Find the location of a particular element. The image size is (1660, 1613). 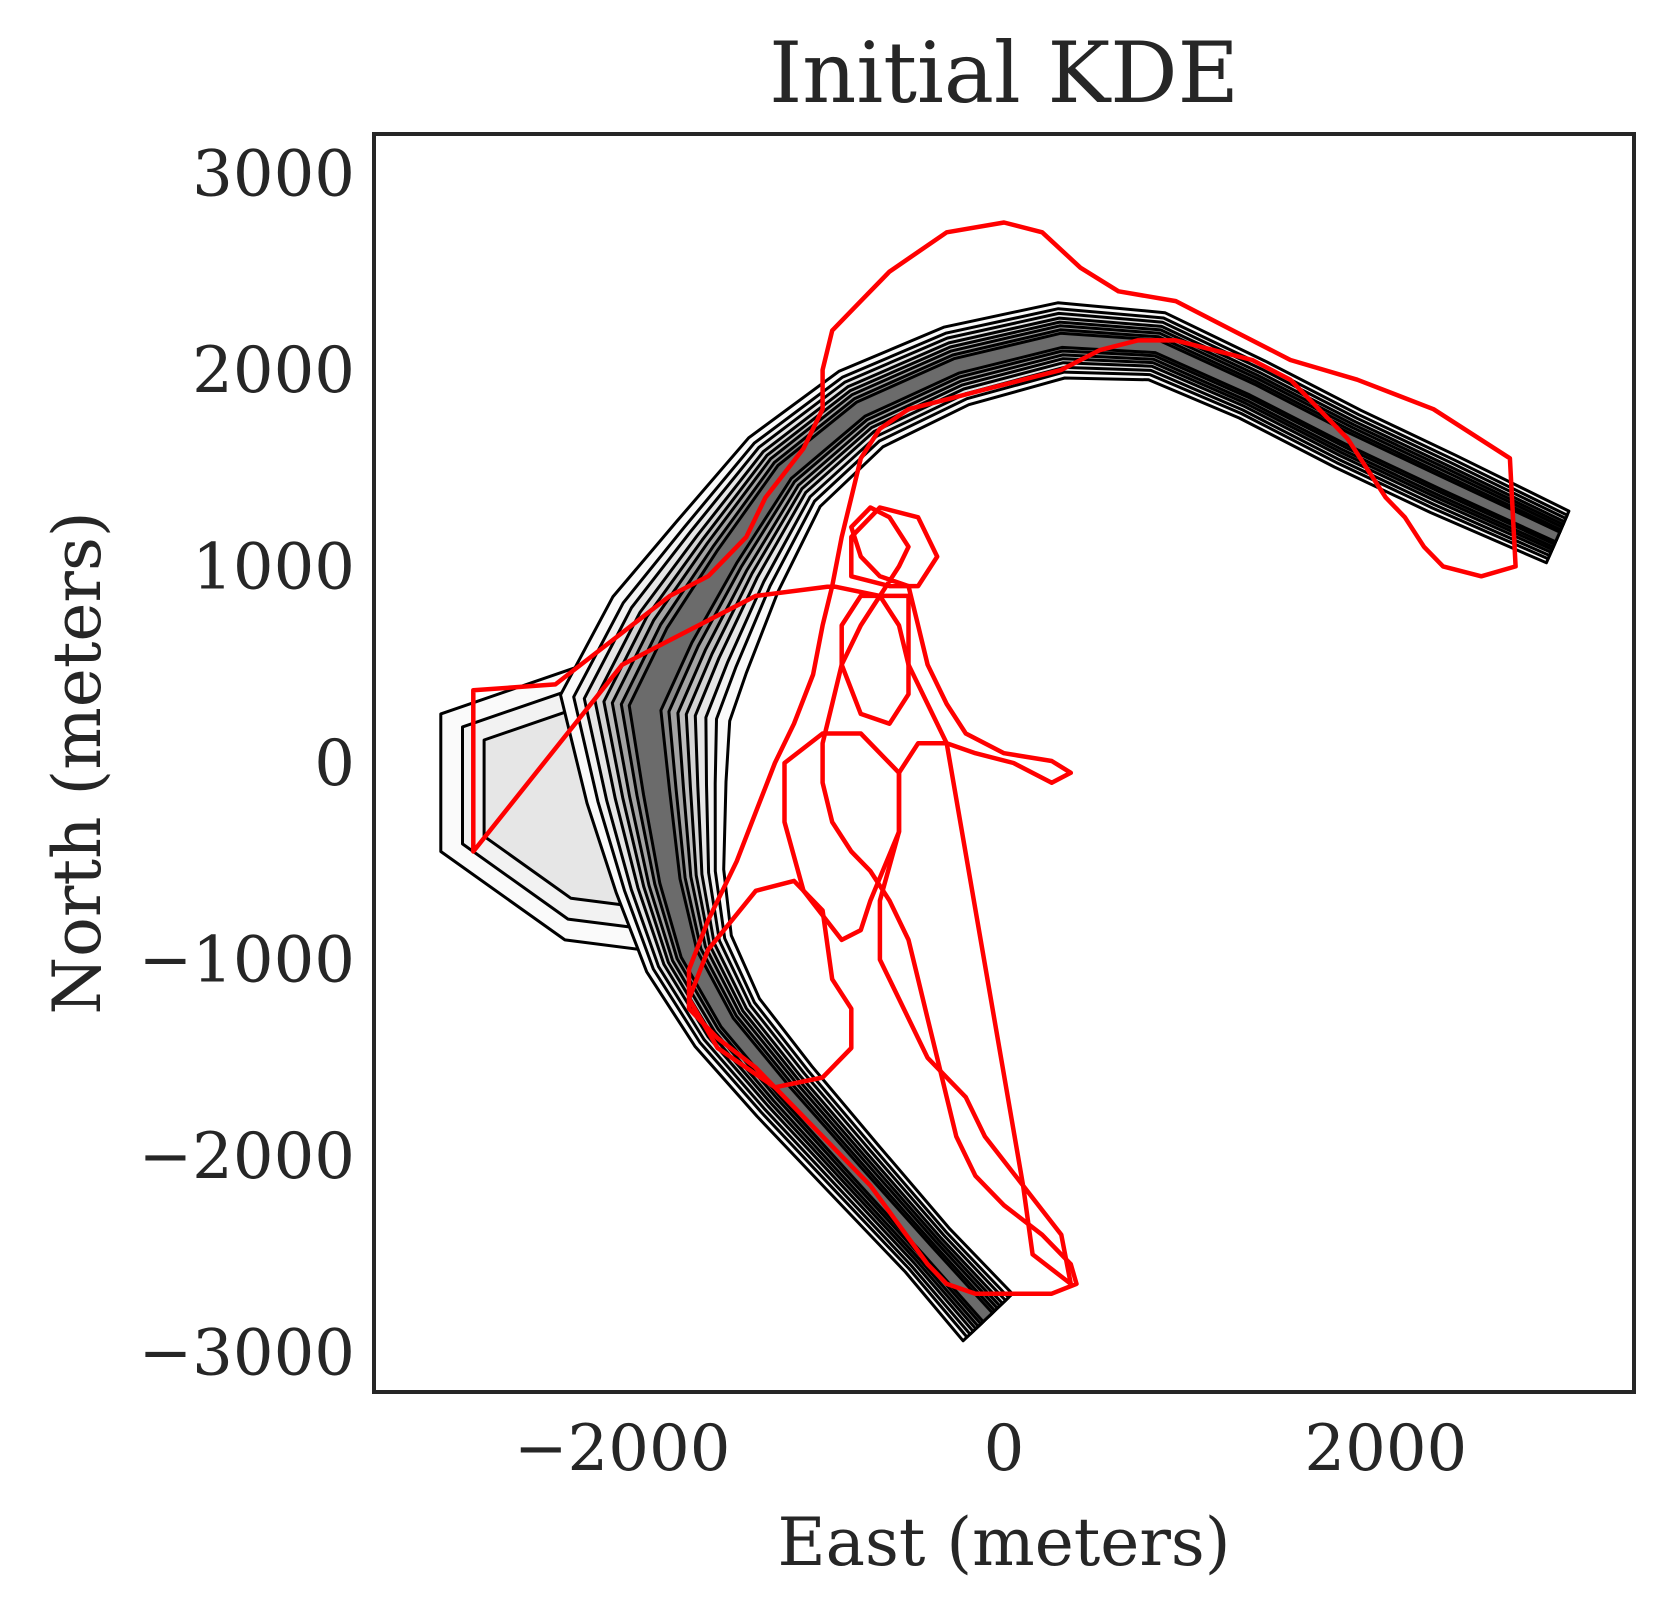

y-tick-label: 1000 is located at coordinates (273, 567).